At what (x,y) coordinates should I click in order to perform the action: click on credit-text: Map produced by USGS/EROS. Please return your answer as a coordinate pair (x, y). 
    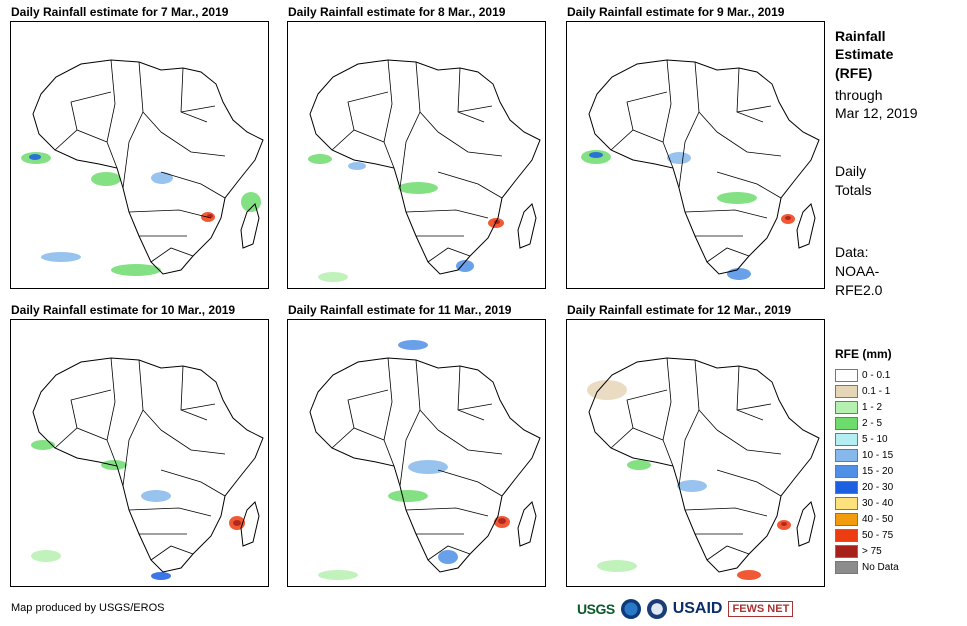
    Looking at the image, I should click on (88, 608).